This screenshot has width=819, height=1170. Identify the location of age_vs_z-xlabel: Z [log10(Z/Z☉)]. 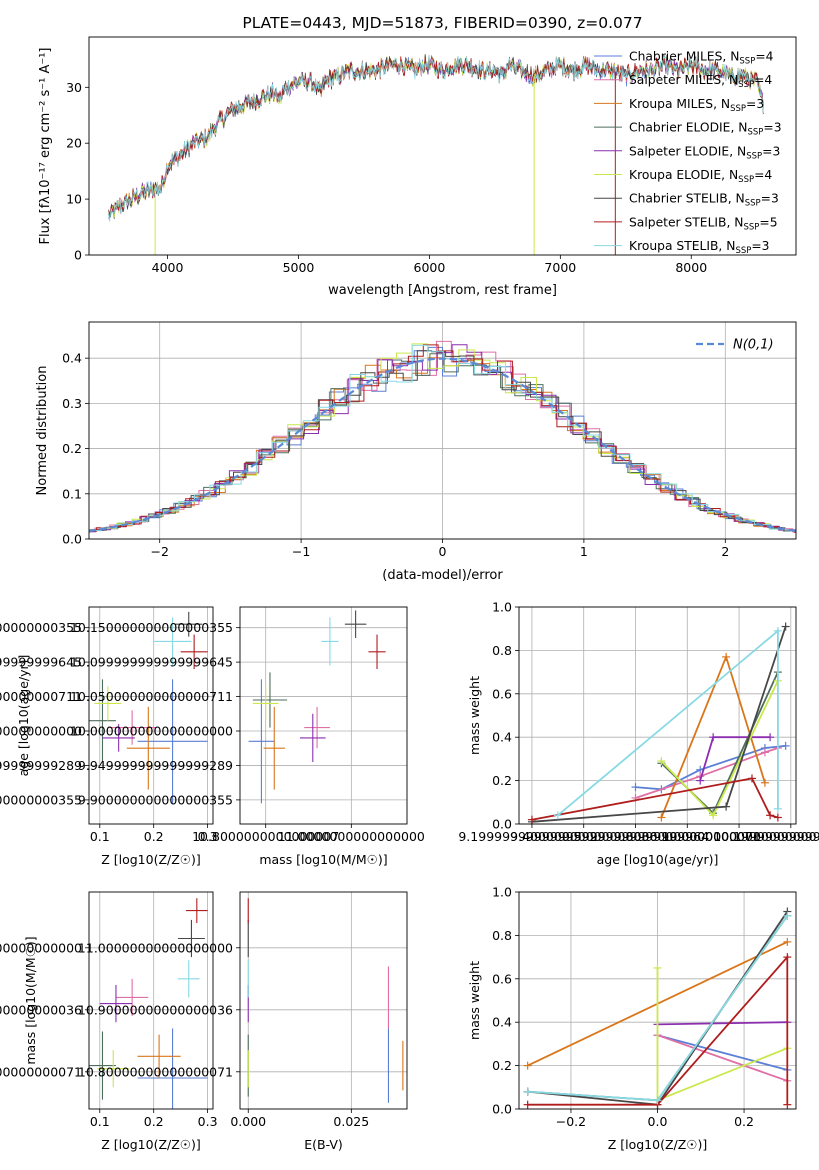
(151, 859).